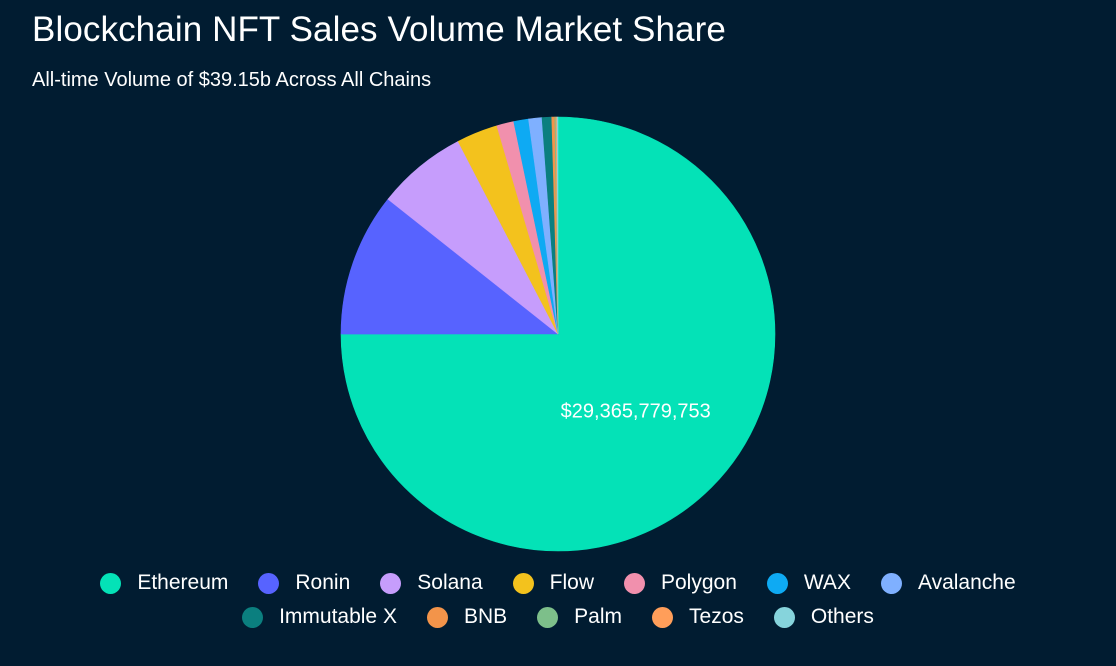 The width and height of the screenshot is (1116, 666). I want to click on legend-item-wax: WAX, so click(808, 583).